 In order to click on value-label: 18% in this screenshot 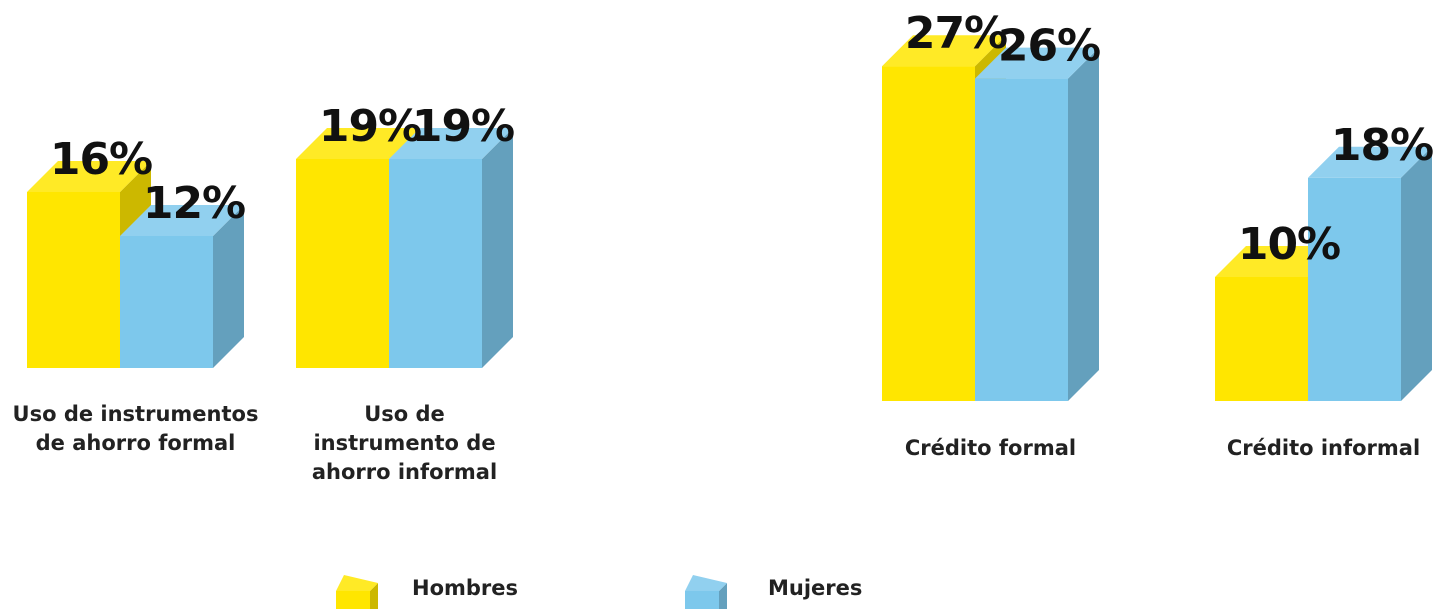, I will do `click(1382, 145)`.